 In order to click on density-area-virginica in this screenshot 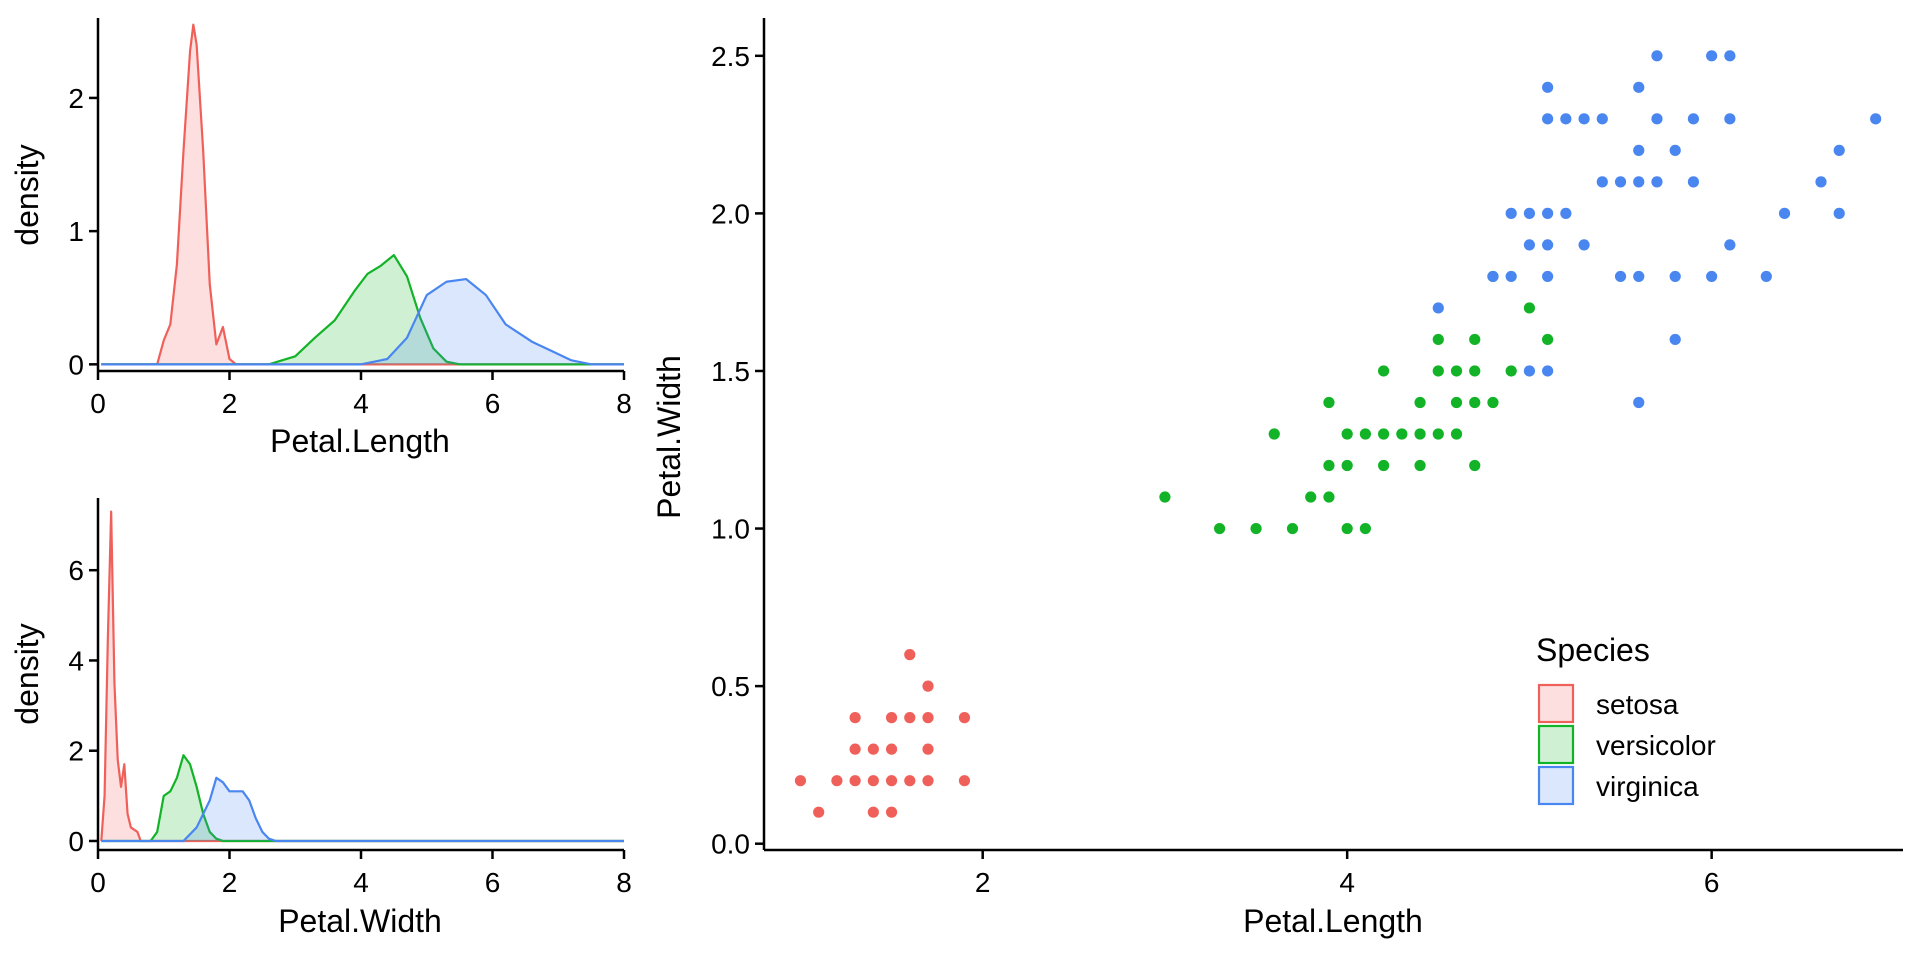, I will do `click(363, 322)`.